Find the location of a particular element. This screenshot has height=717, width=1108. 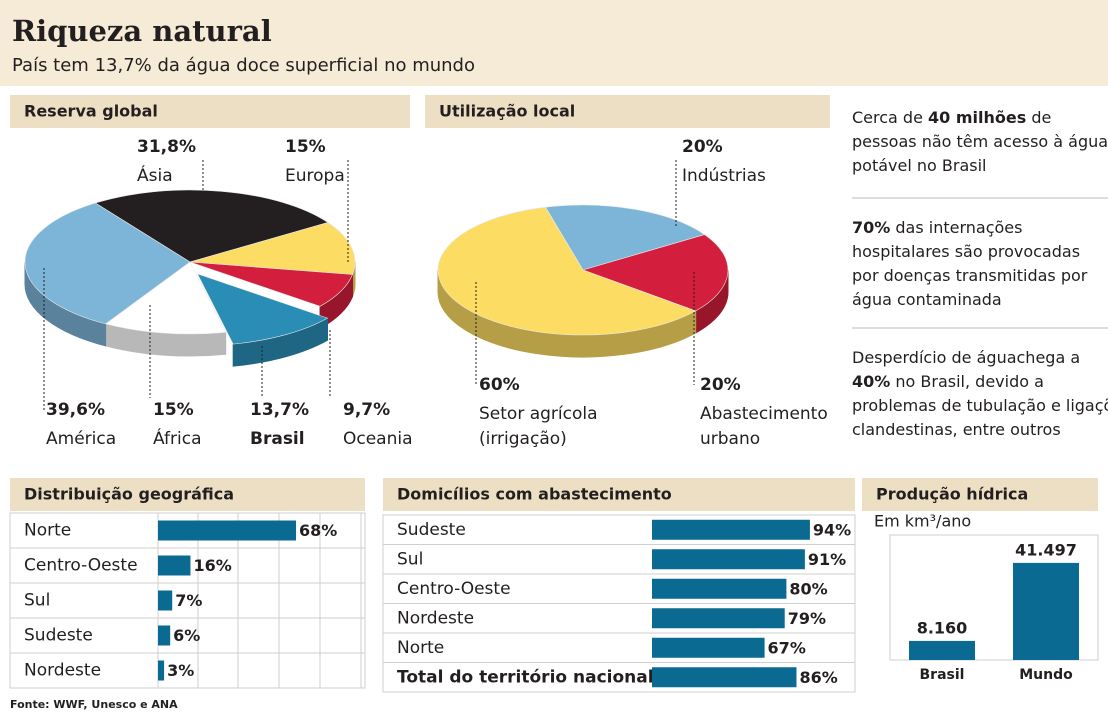

section-title: Reserva global is located at coordinates (91, 111).